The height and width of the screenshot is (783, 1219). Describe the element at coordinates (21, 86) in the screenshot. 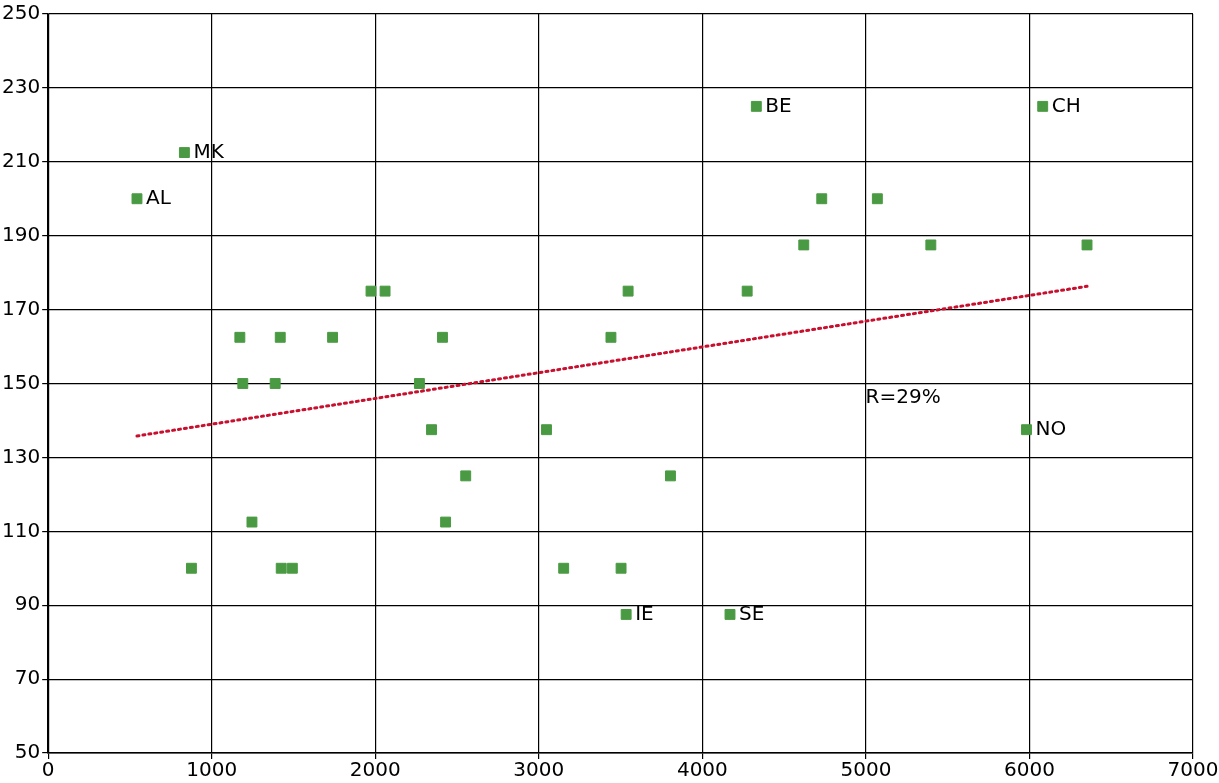

I see `y-tick-label: 230` at that location.